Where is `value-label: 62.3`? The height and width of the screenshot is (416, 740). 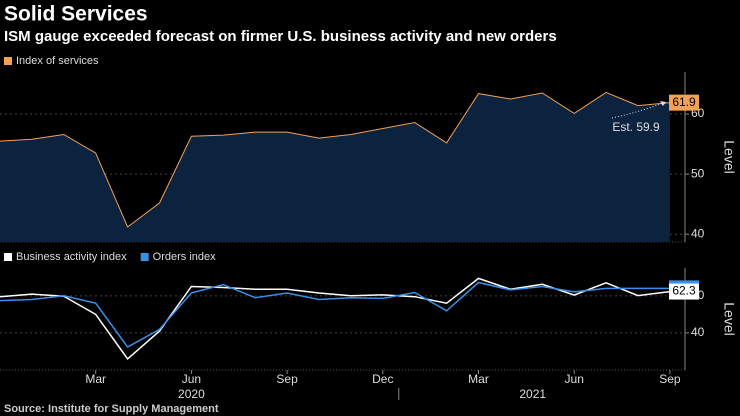 value-label: 62.3 is located at coordinates (684, 291).